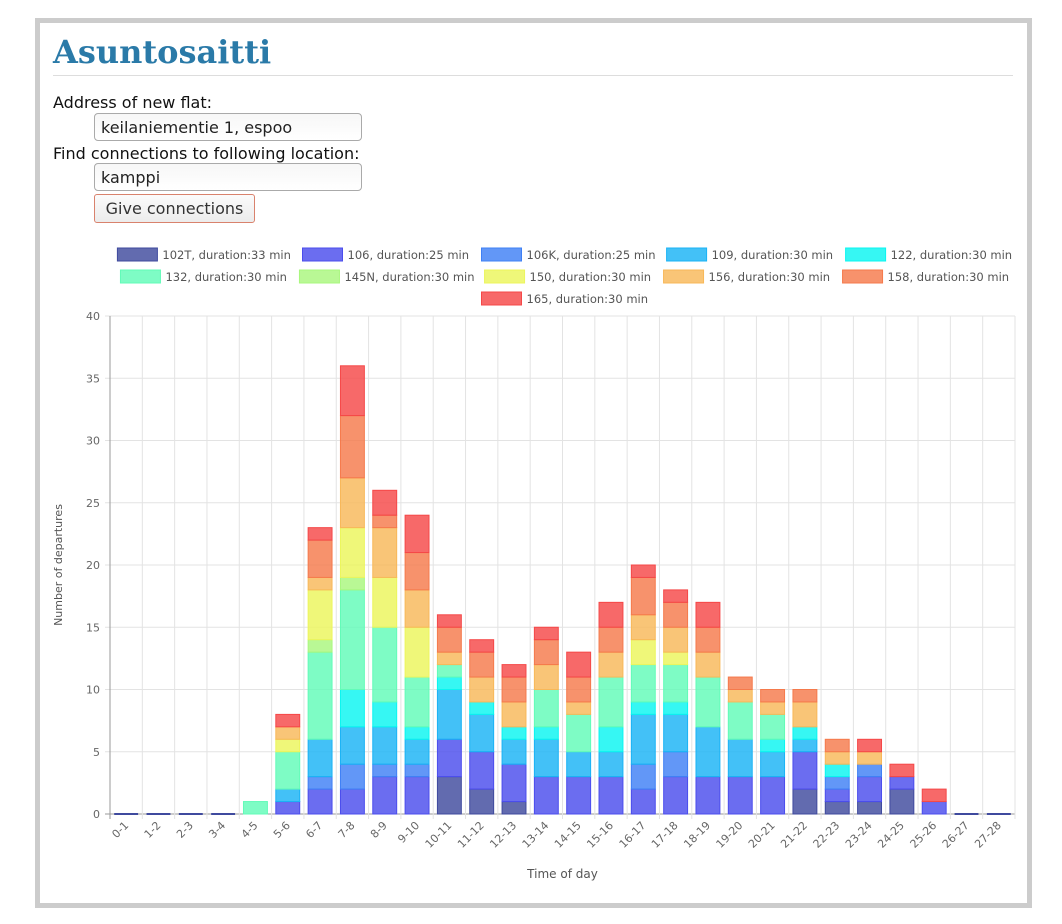 This screenshot has width=1062, height=924. What do you see at coordinates (770, 277) in the screenshot?
I see `legend-label: 156, duration:30 min` at bounding box center [770, 277].